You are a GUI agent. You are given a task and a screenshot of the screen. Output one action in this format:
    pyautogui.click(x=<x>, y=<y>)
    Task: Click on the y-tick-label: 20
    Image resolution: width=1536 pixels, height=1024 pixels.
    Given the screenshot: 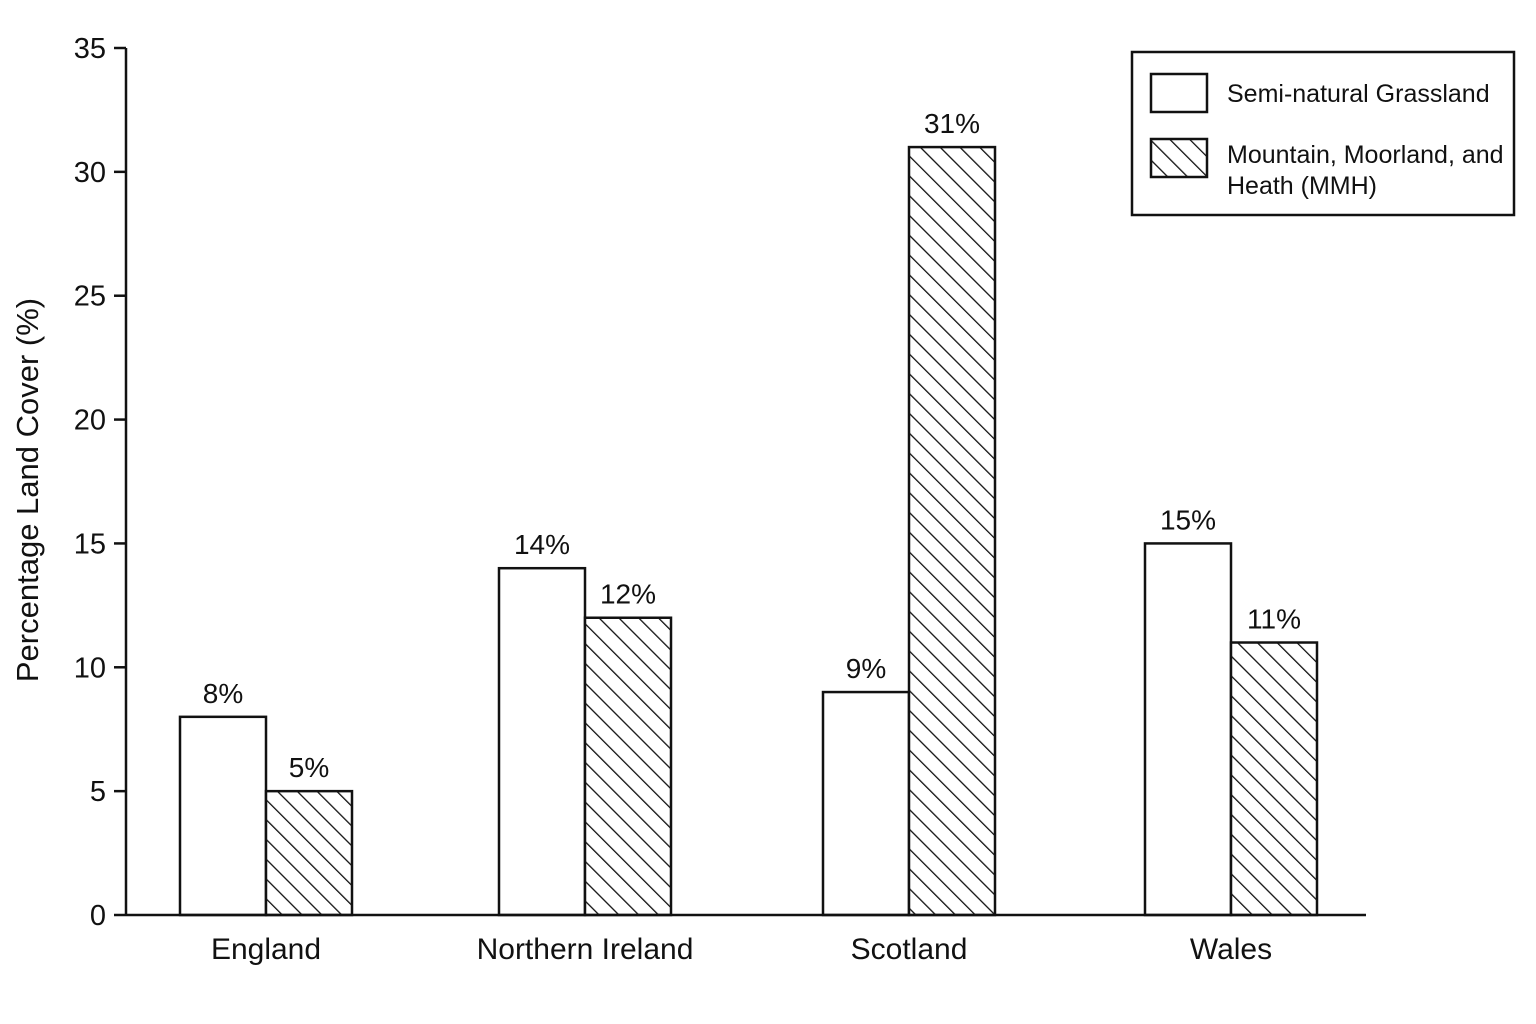 What is the action you would take?
    pyautogui.click(x=90, y=421)
    